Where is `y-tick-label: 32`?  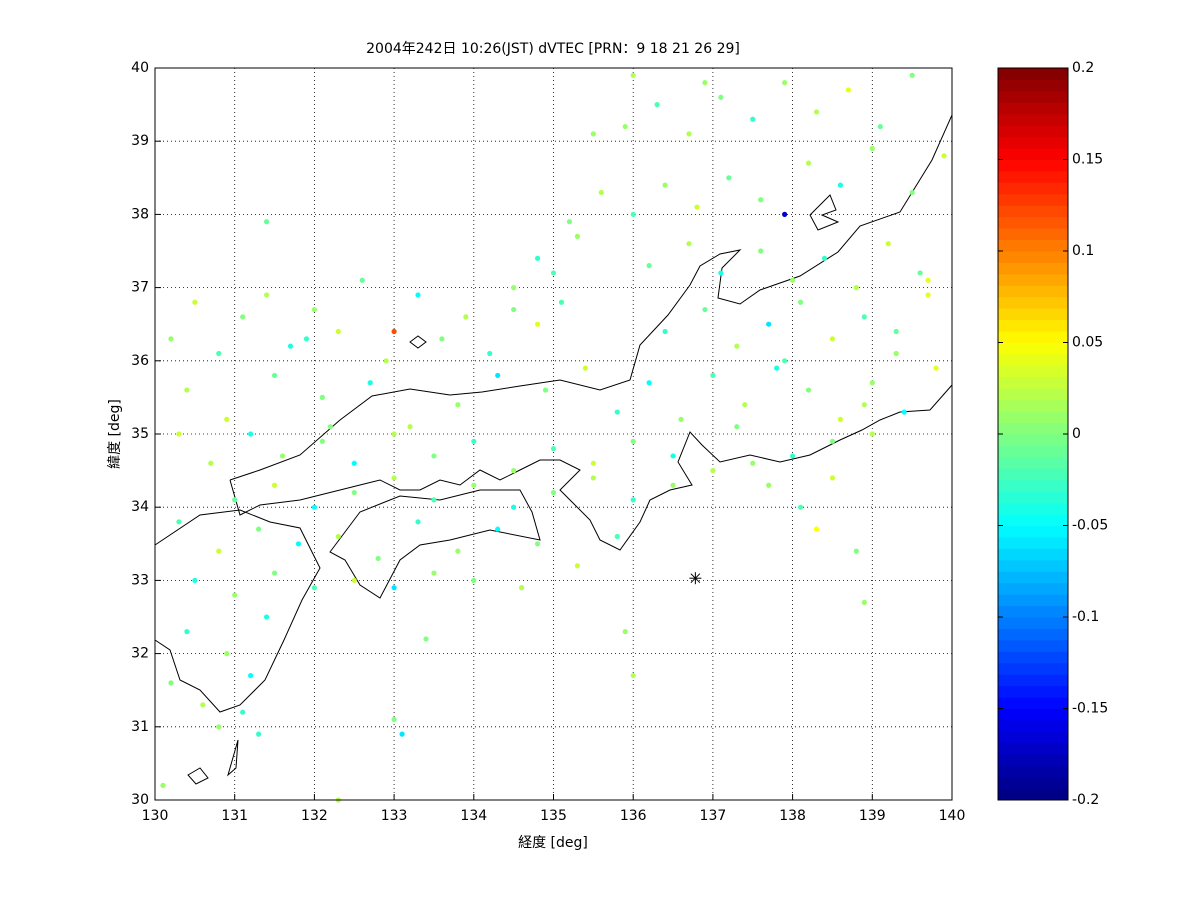
y-tick-label: 32 is located at coordinates (140, 654).